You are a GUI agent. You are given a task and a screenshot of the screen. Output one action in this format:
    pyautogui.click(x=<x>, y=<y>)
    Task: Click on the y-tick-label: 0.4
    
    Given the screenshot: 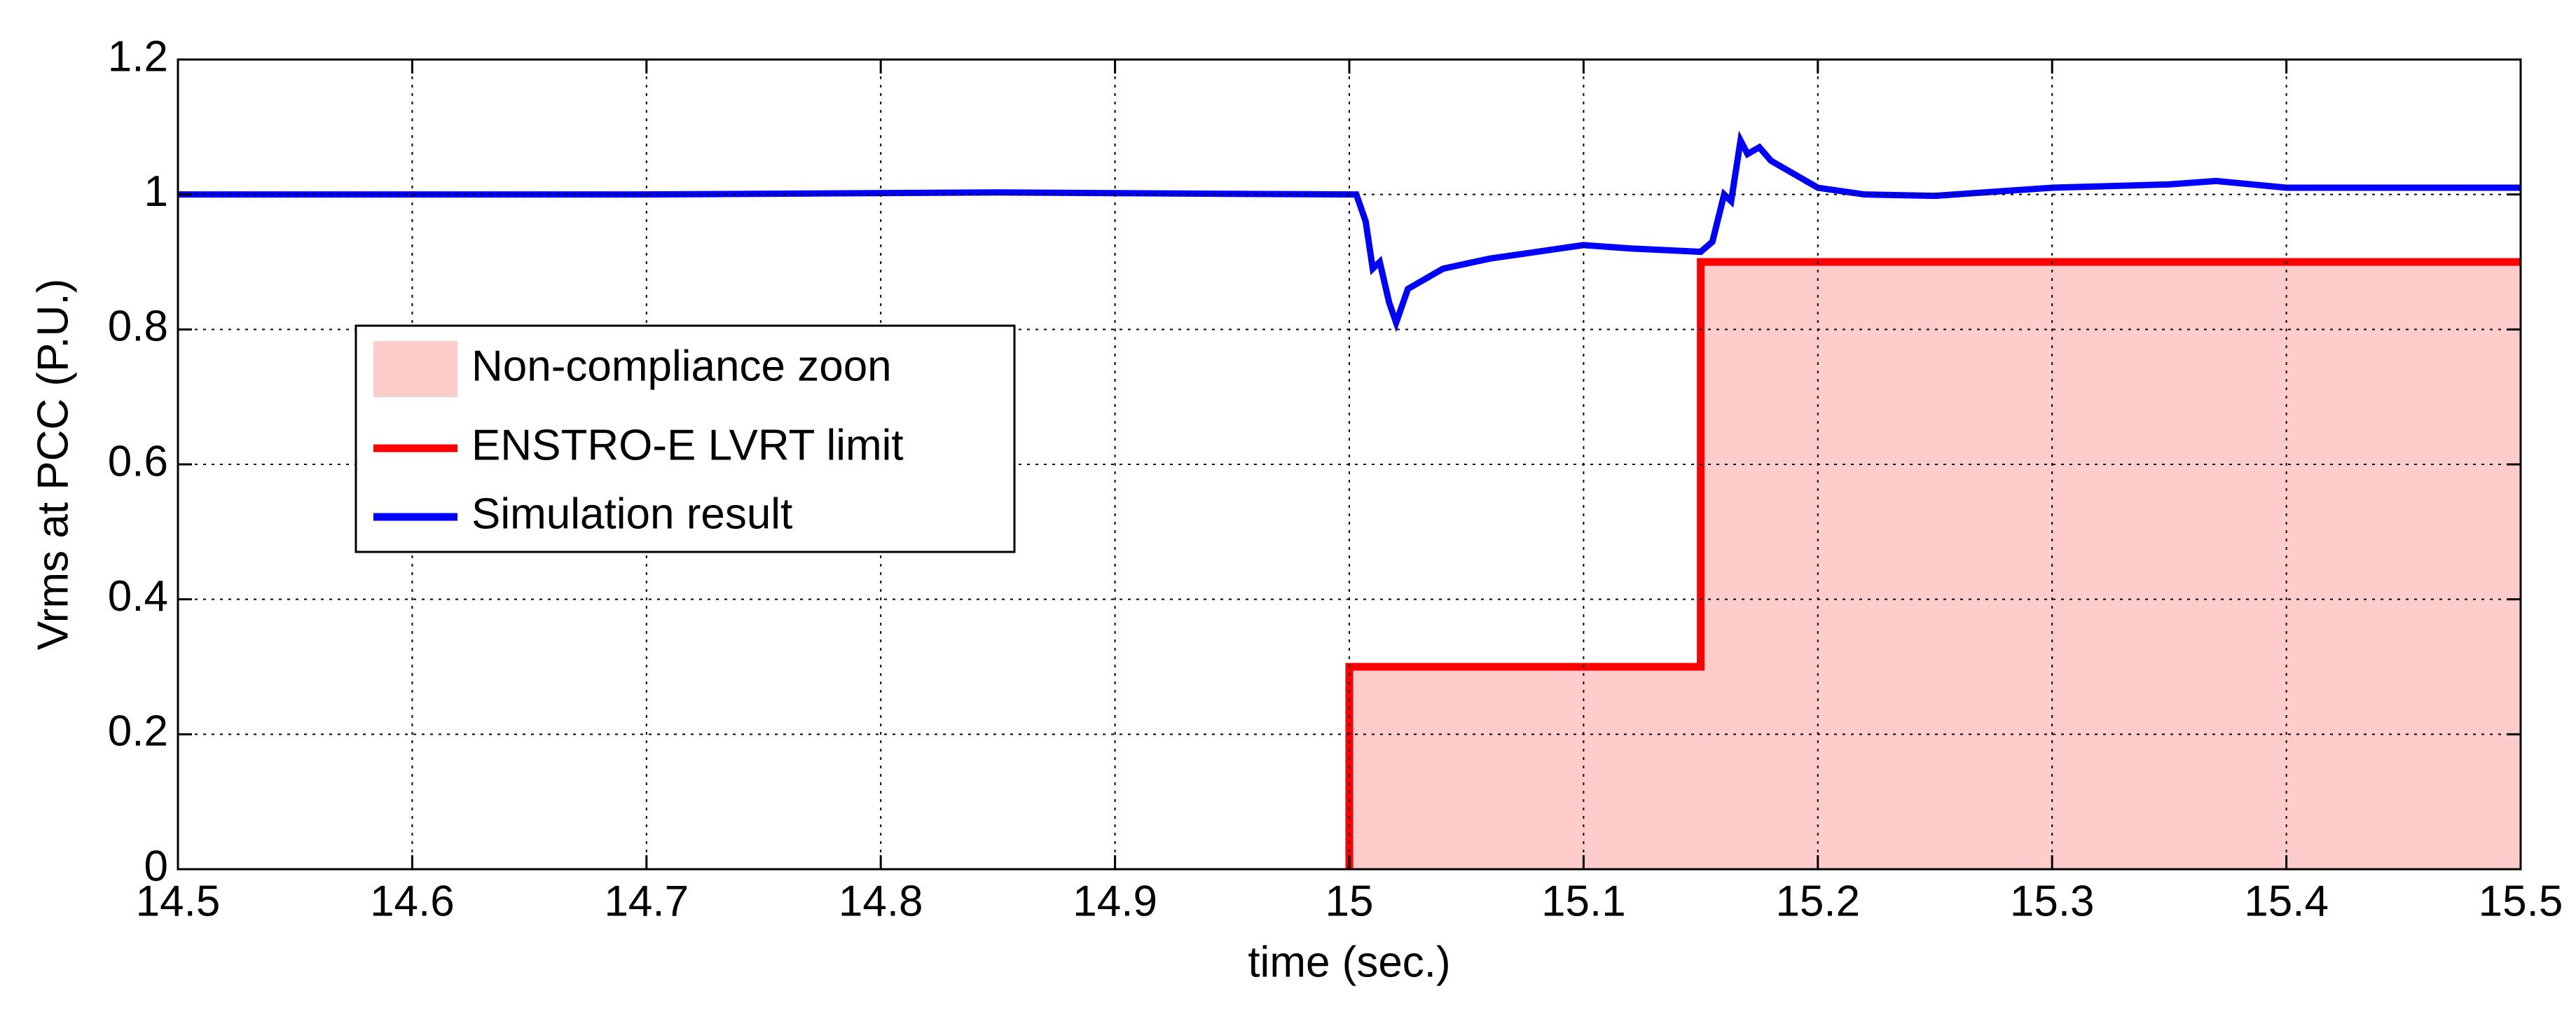 What is the action you would take?
    pyautogui.click(x=138, y=596)
    